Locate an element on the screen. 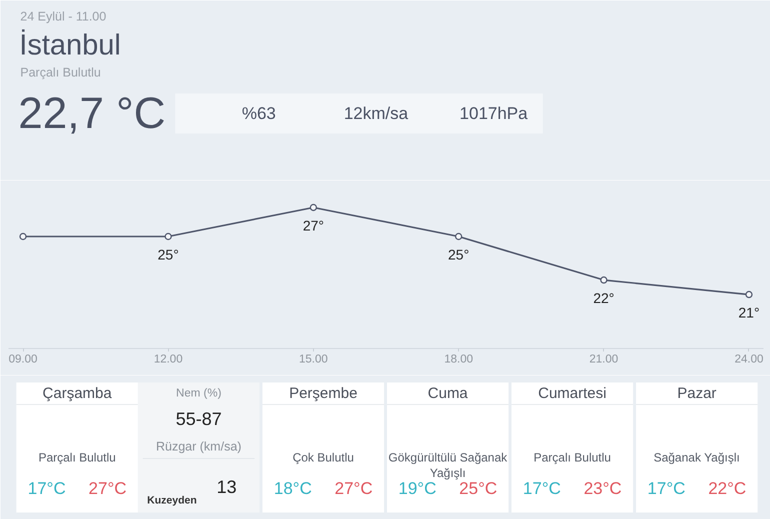  text: 18°C is located at coordinates (293, 488).